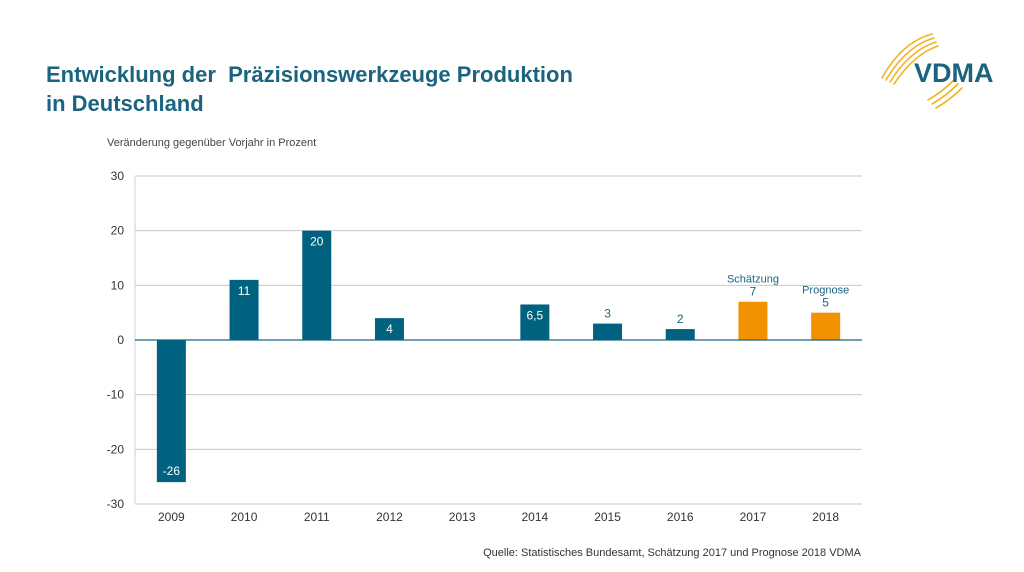 The image size is (1024, 572). What do you see at coordinates (680, 334) in the screenshot?
I see `bar-2016` at bounding box center [680, 334].